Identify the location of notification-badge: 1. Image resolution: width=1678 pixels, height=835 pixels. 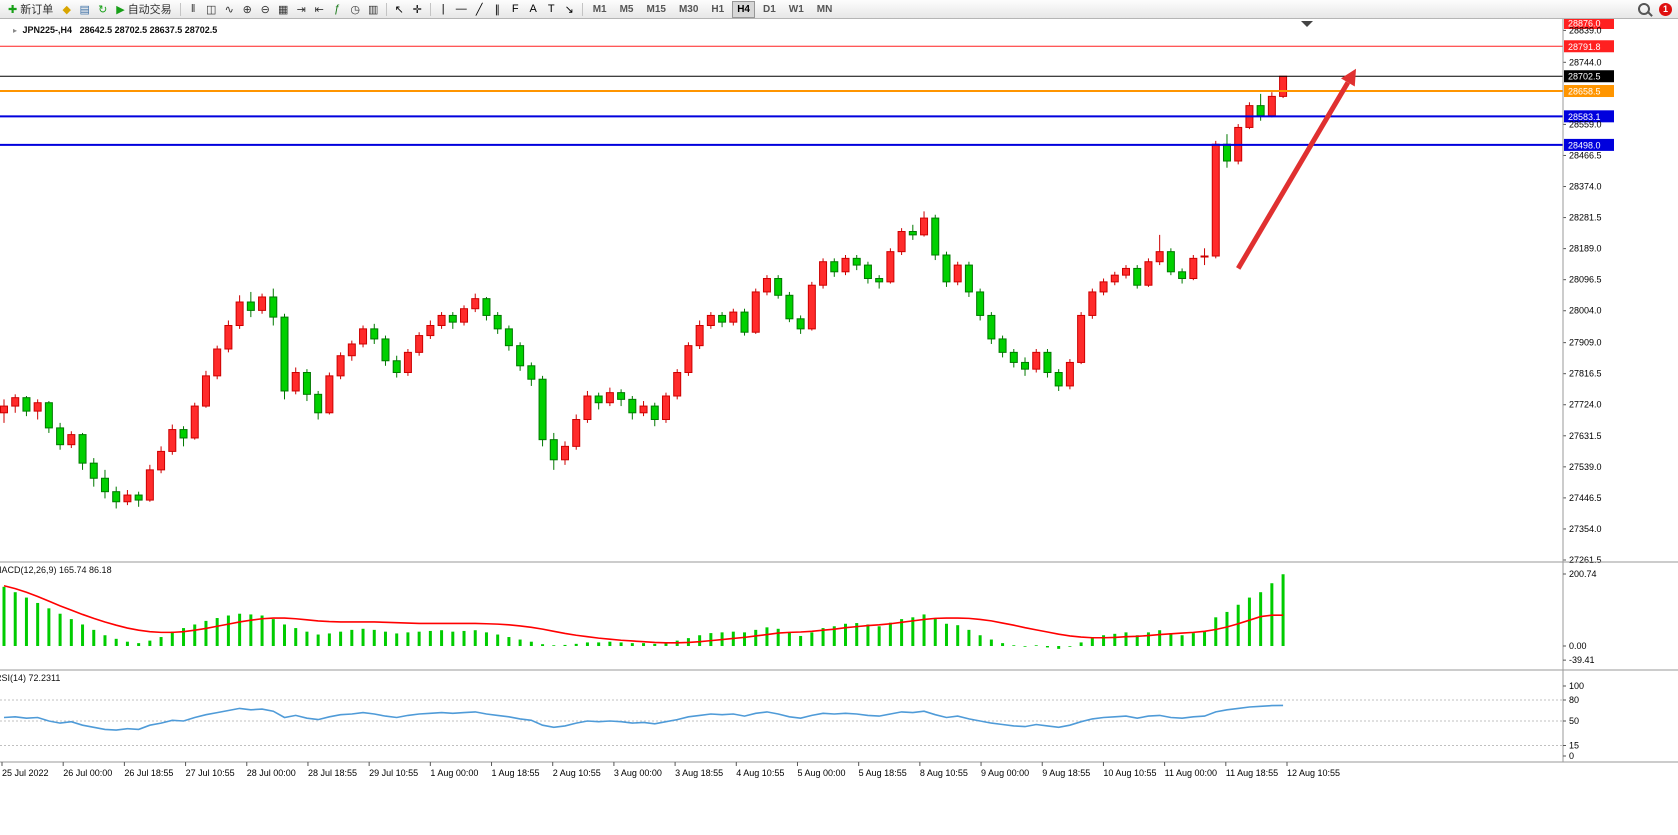
(1665, 9).